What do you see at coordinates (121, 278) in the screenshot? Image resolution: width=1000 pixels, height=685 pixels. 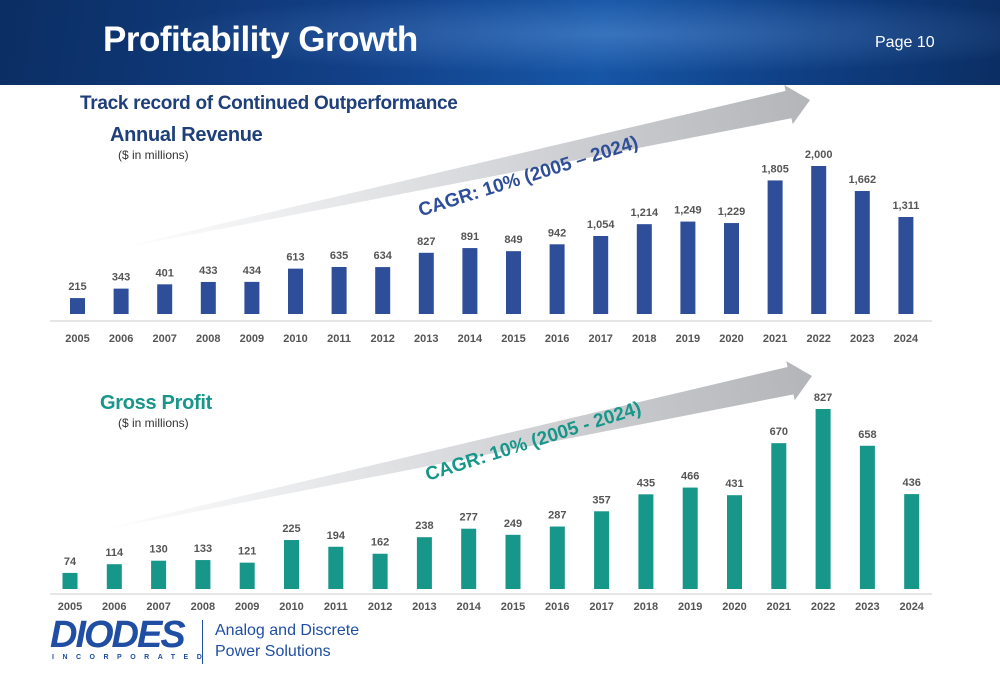 I see `revenue-data-label-2006: 343` at bounding box center [121, 278].